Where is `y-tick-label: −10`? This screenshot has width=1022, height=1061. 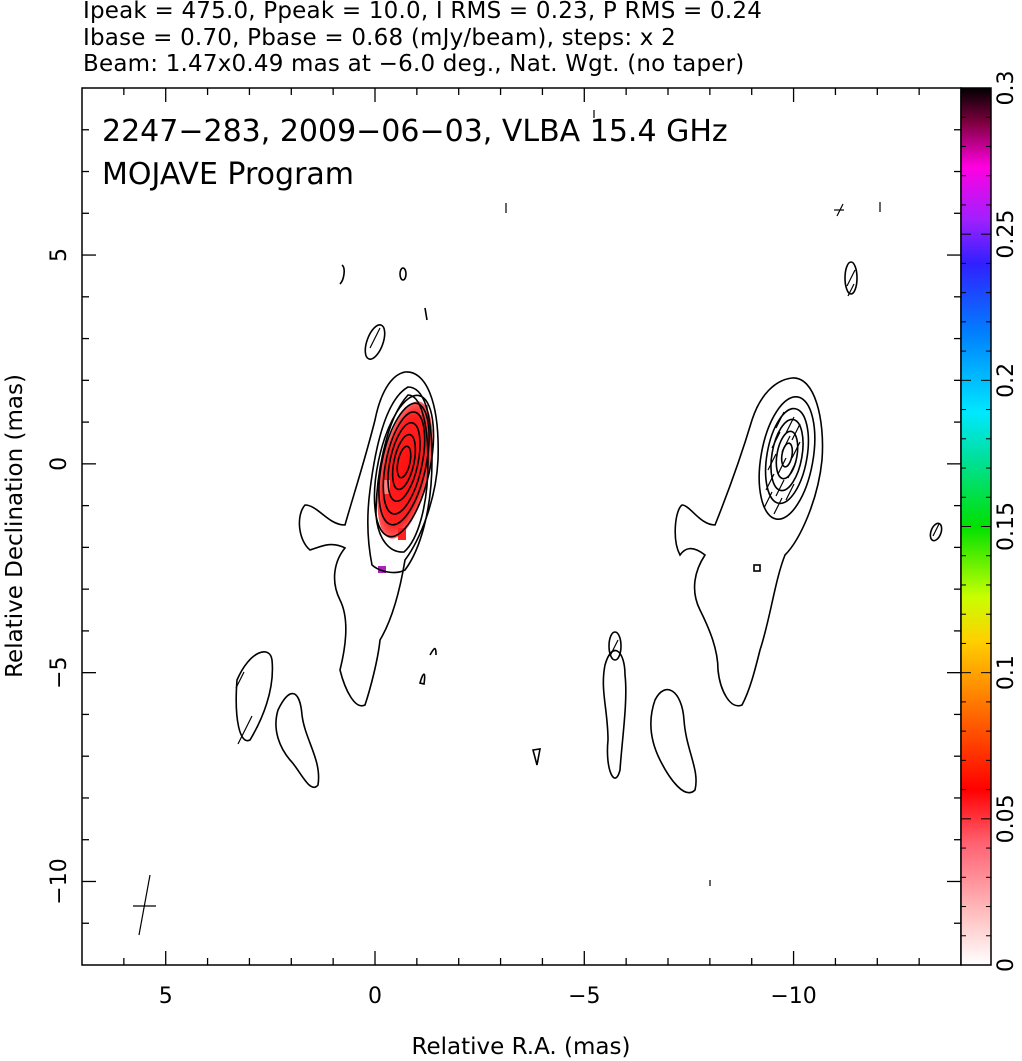 y-tick-label: −10 is located at coordinates (59, 881).